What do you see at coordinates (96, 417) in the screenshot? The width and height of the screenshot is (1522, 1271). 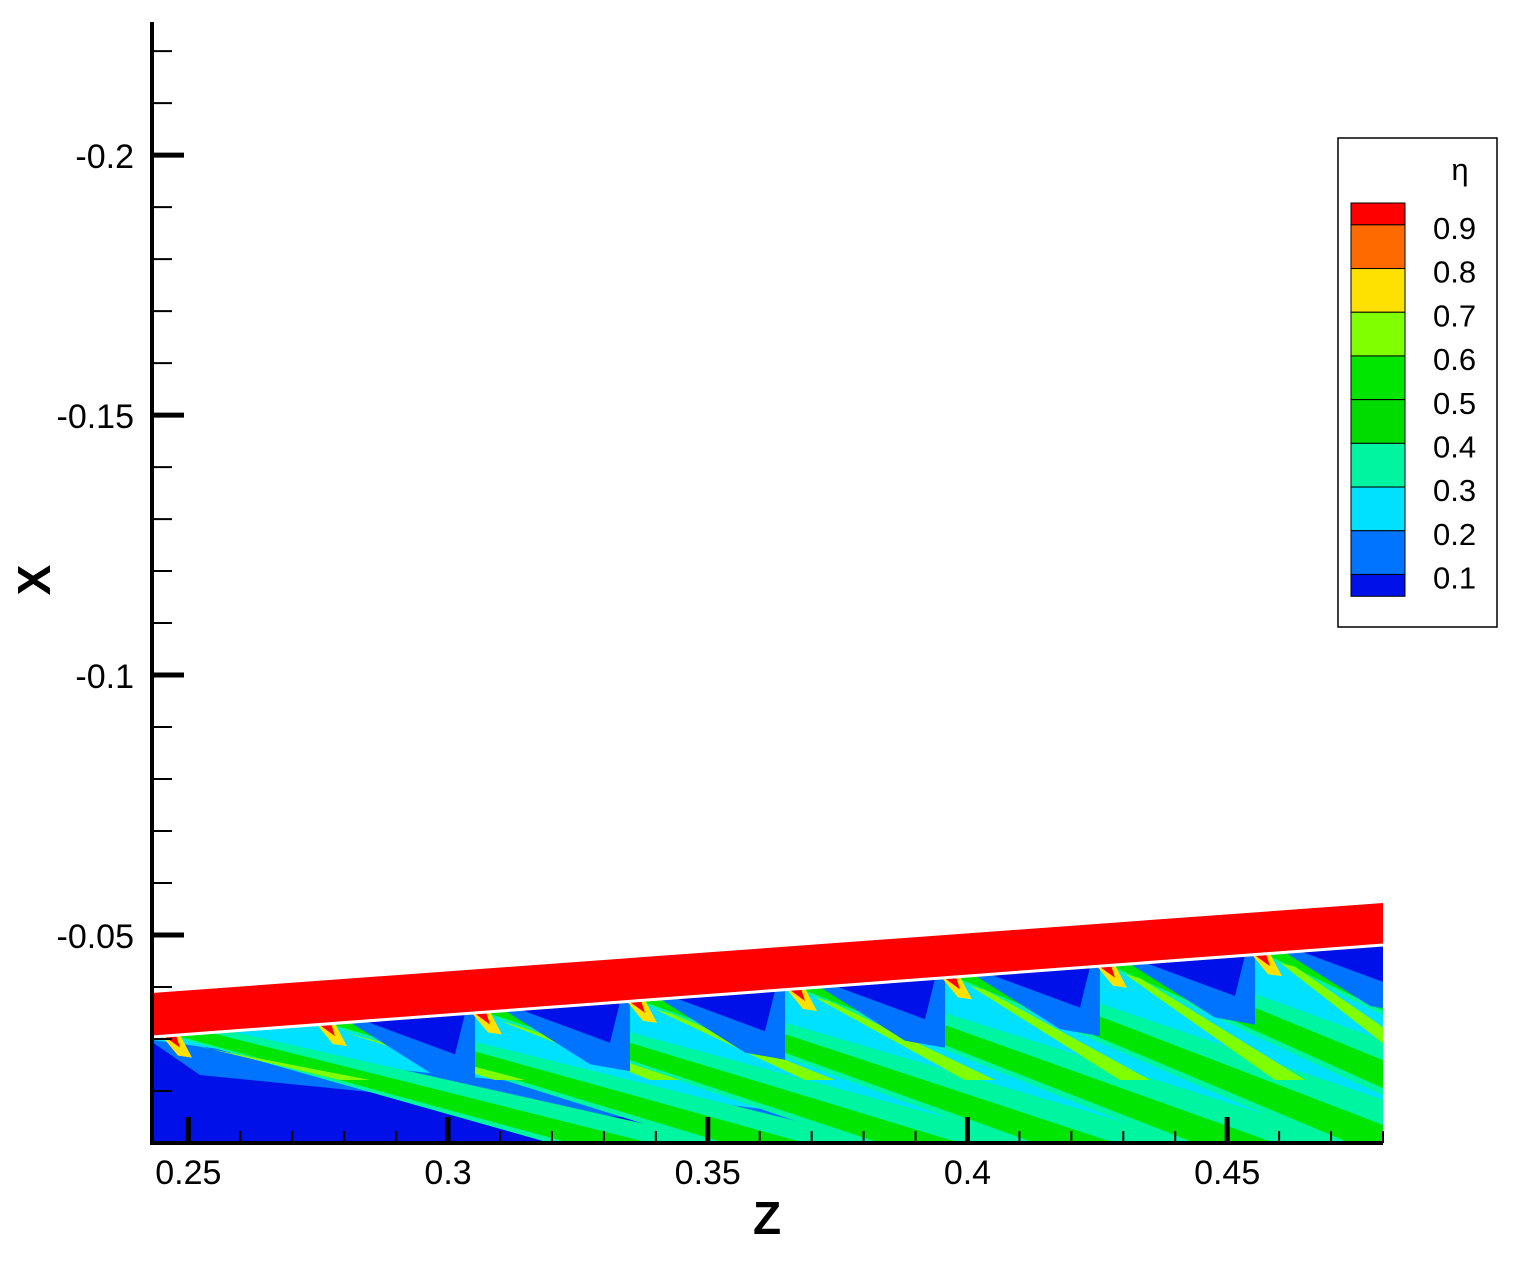 I see `y-tick-label: -0.15` at bounding box center [96, 417].